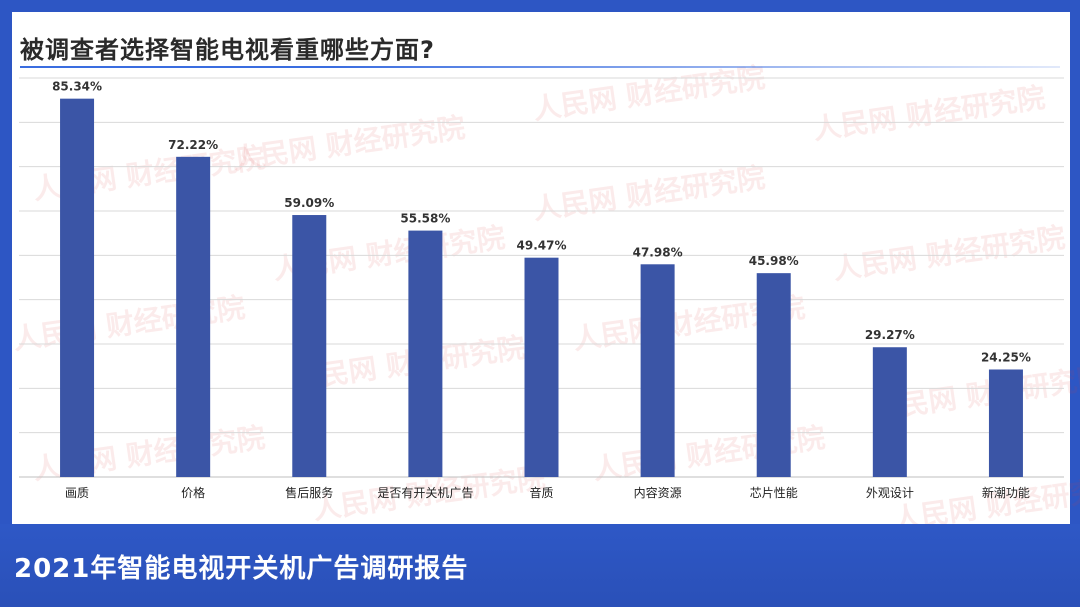 The image size is (1080, 607). Describe the element at coordinates (542, 246) in the screenshot. I see `data-label: 49.47%` at that location.